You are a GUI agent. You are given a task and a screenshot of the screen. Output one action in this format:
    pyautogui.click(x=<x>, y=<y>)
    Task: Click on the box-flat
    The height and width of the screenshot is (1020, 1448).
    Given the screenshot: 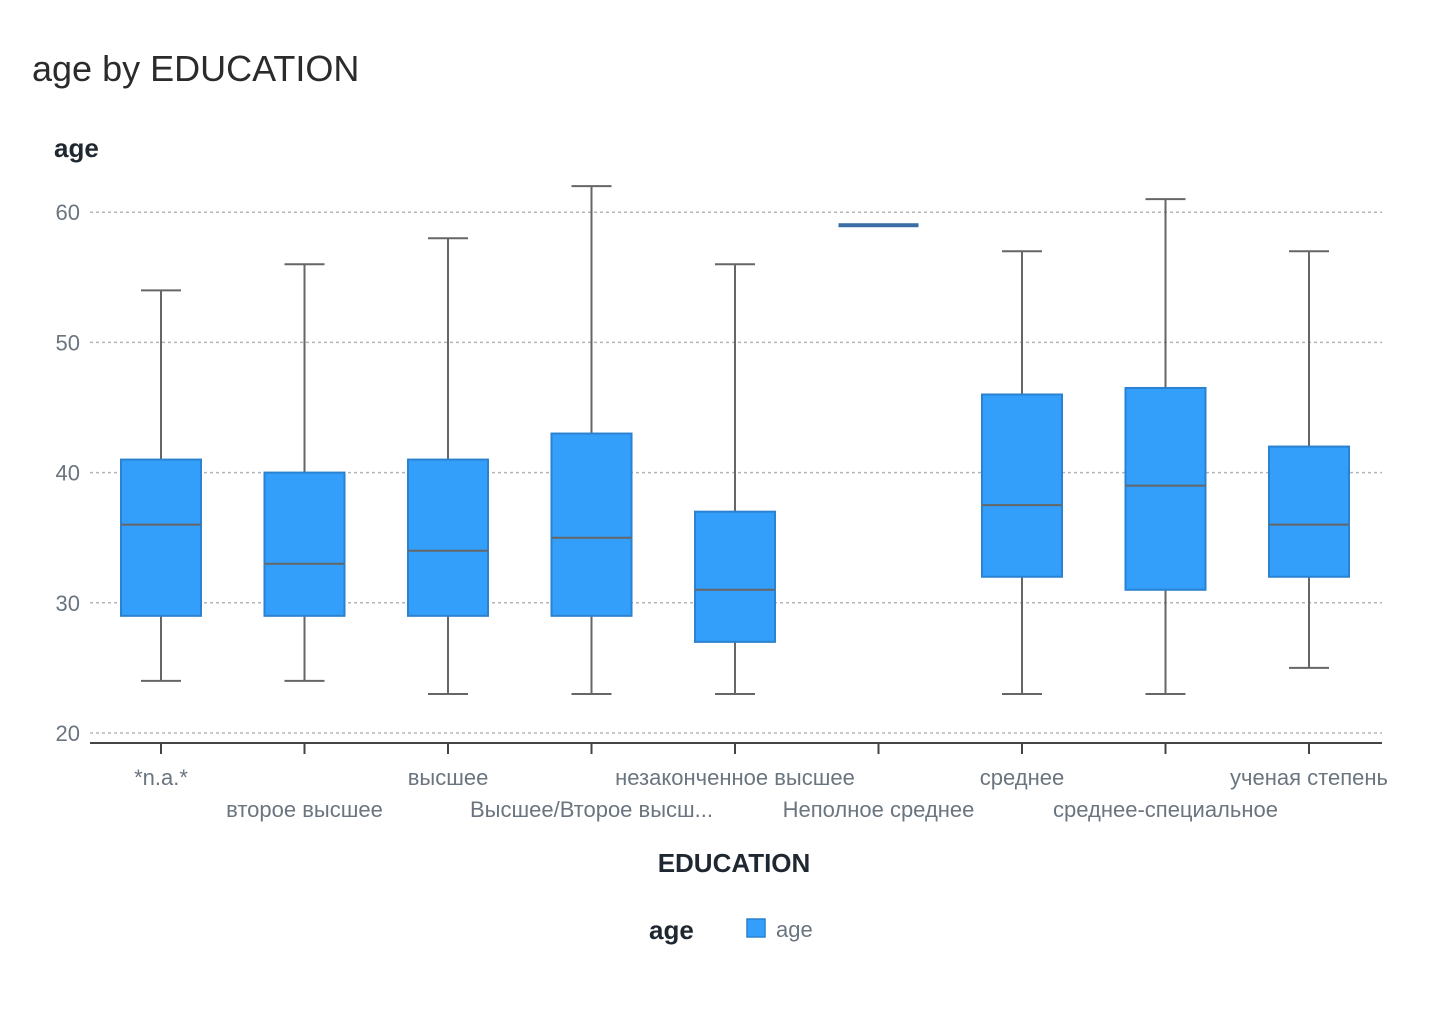 What is the action you would take?
    pyautogui.click(x=878, y=225)
    